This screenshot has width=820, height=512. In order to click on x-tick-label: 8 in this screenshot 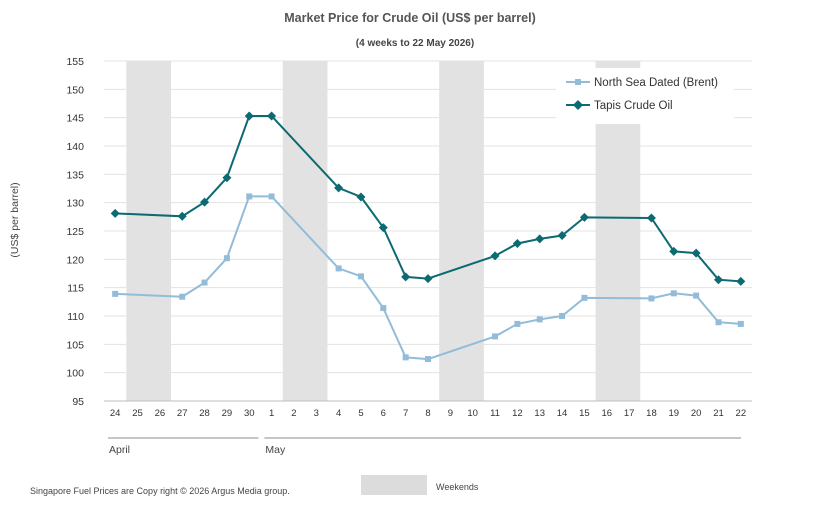, I will do `click(427, 413)`.